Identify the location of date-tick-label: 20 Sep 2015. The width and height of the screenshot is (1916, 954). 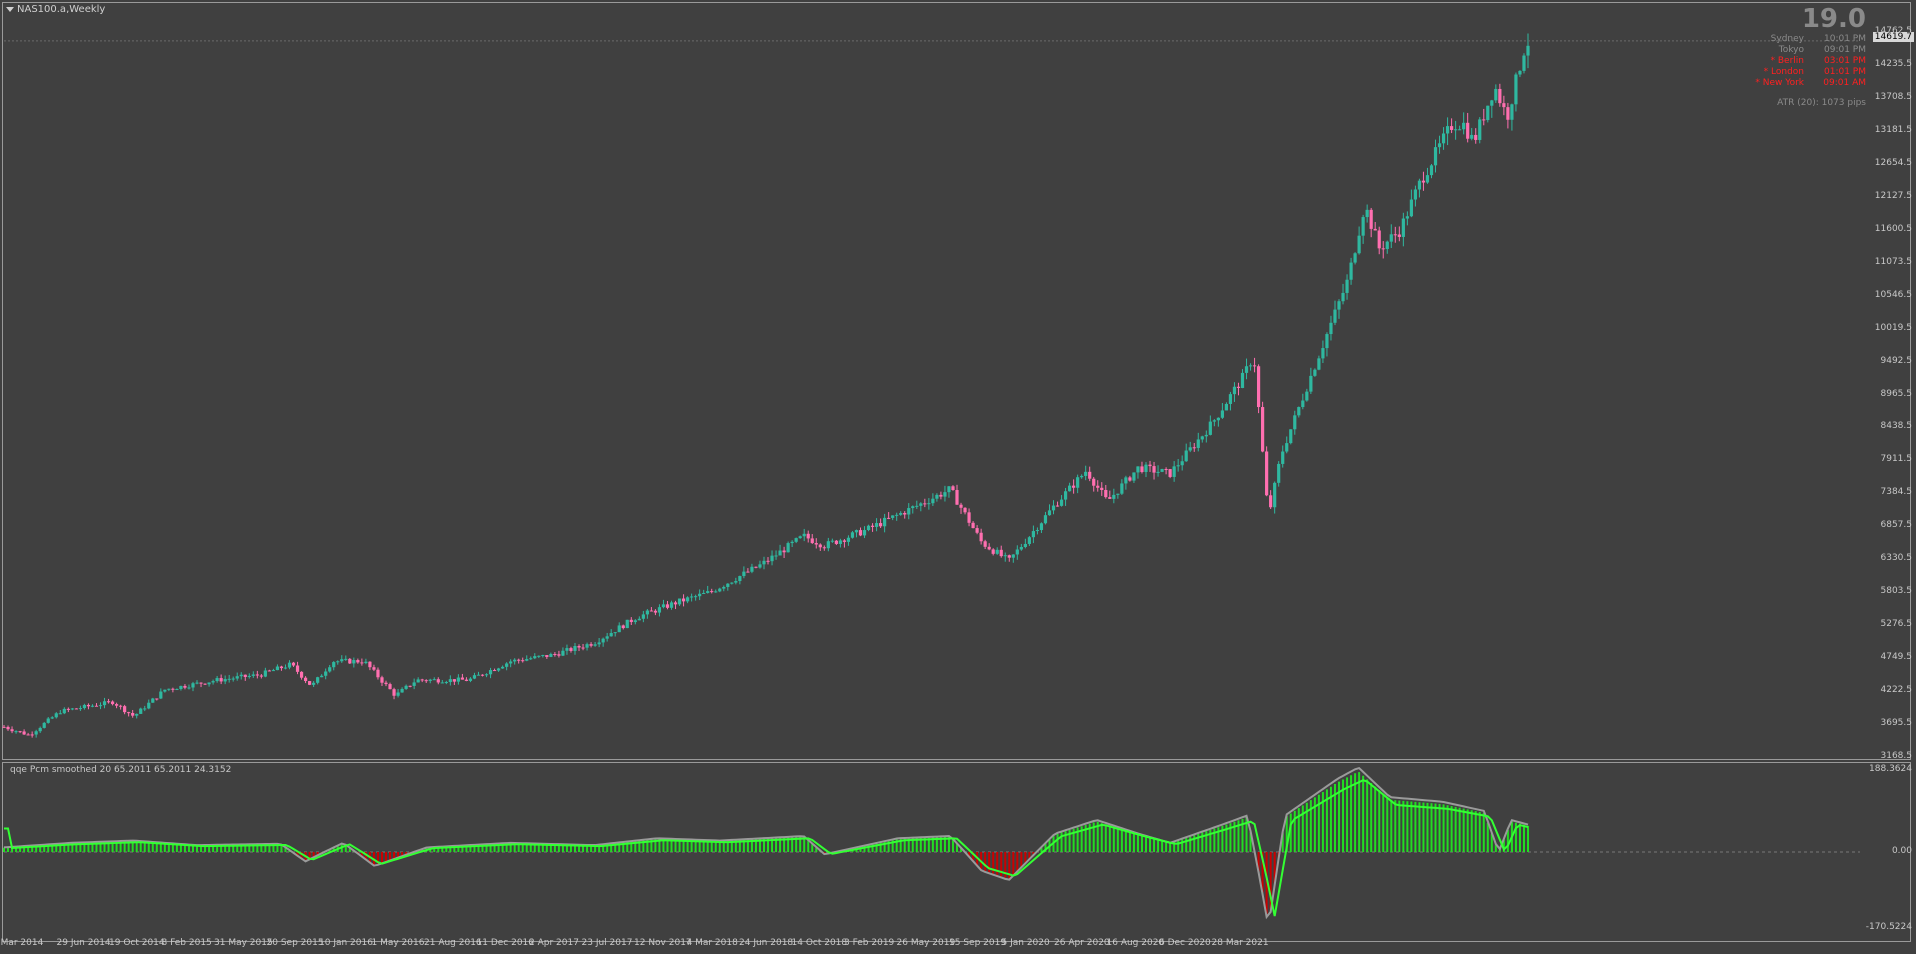
(295, 943).